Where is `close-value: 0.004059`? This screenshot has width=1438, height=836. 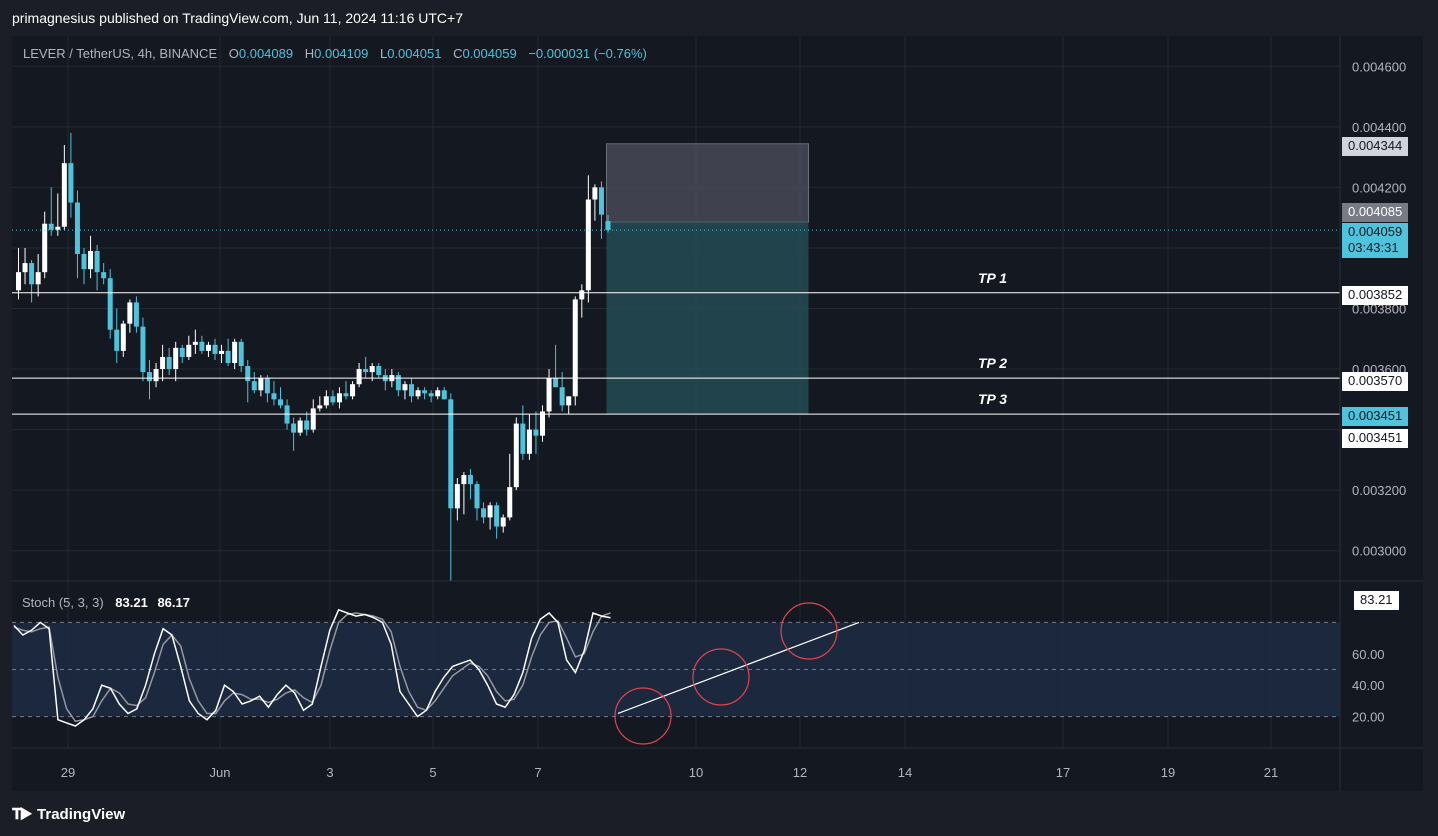 close-value: 0.004059 is located at coordinates (489, 53).